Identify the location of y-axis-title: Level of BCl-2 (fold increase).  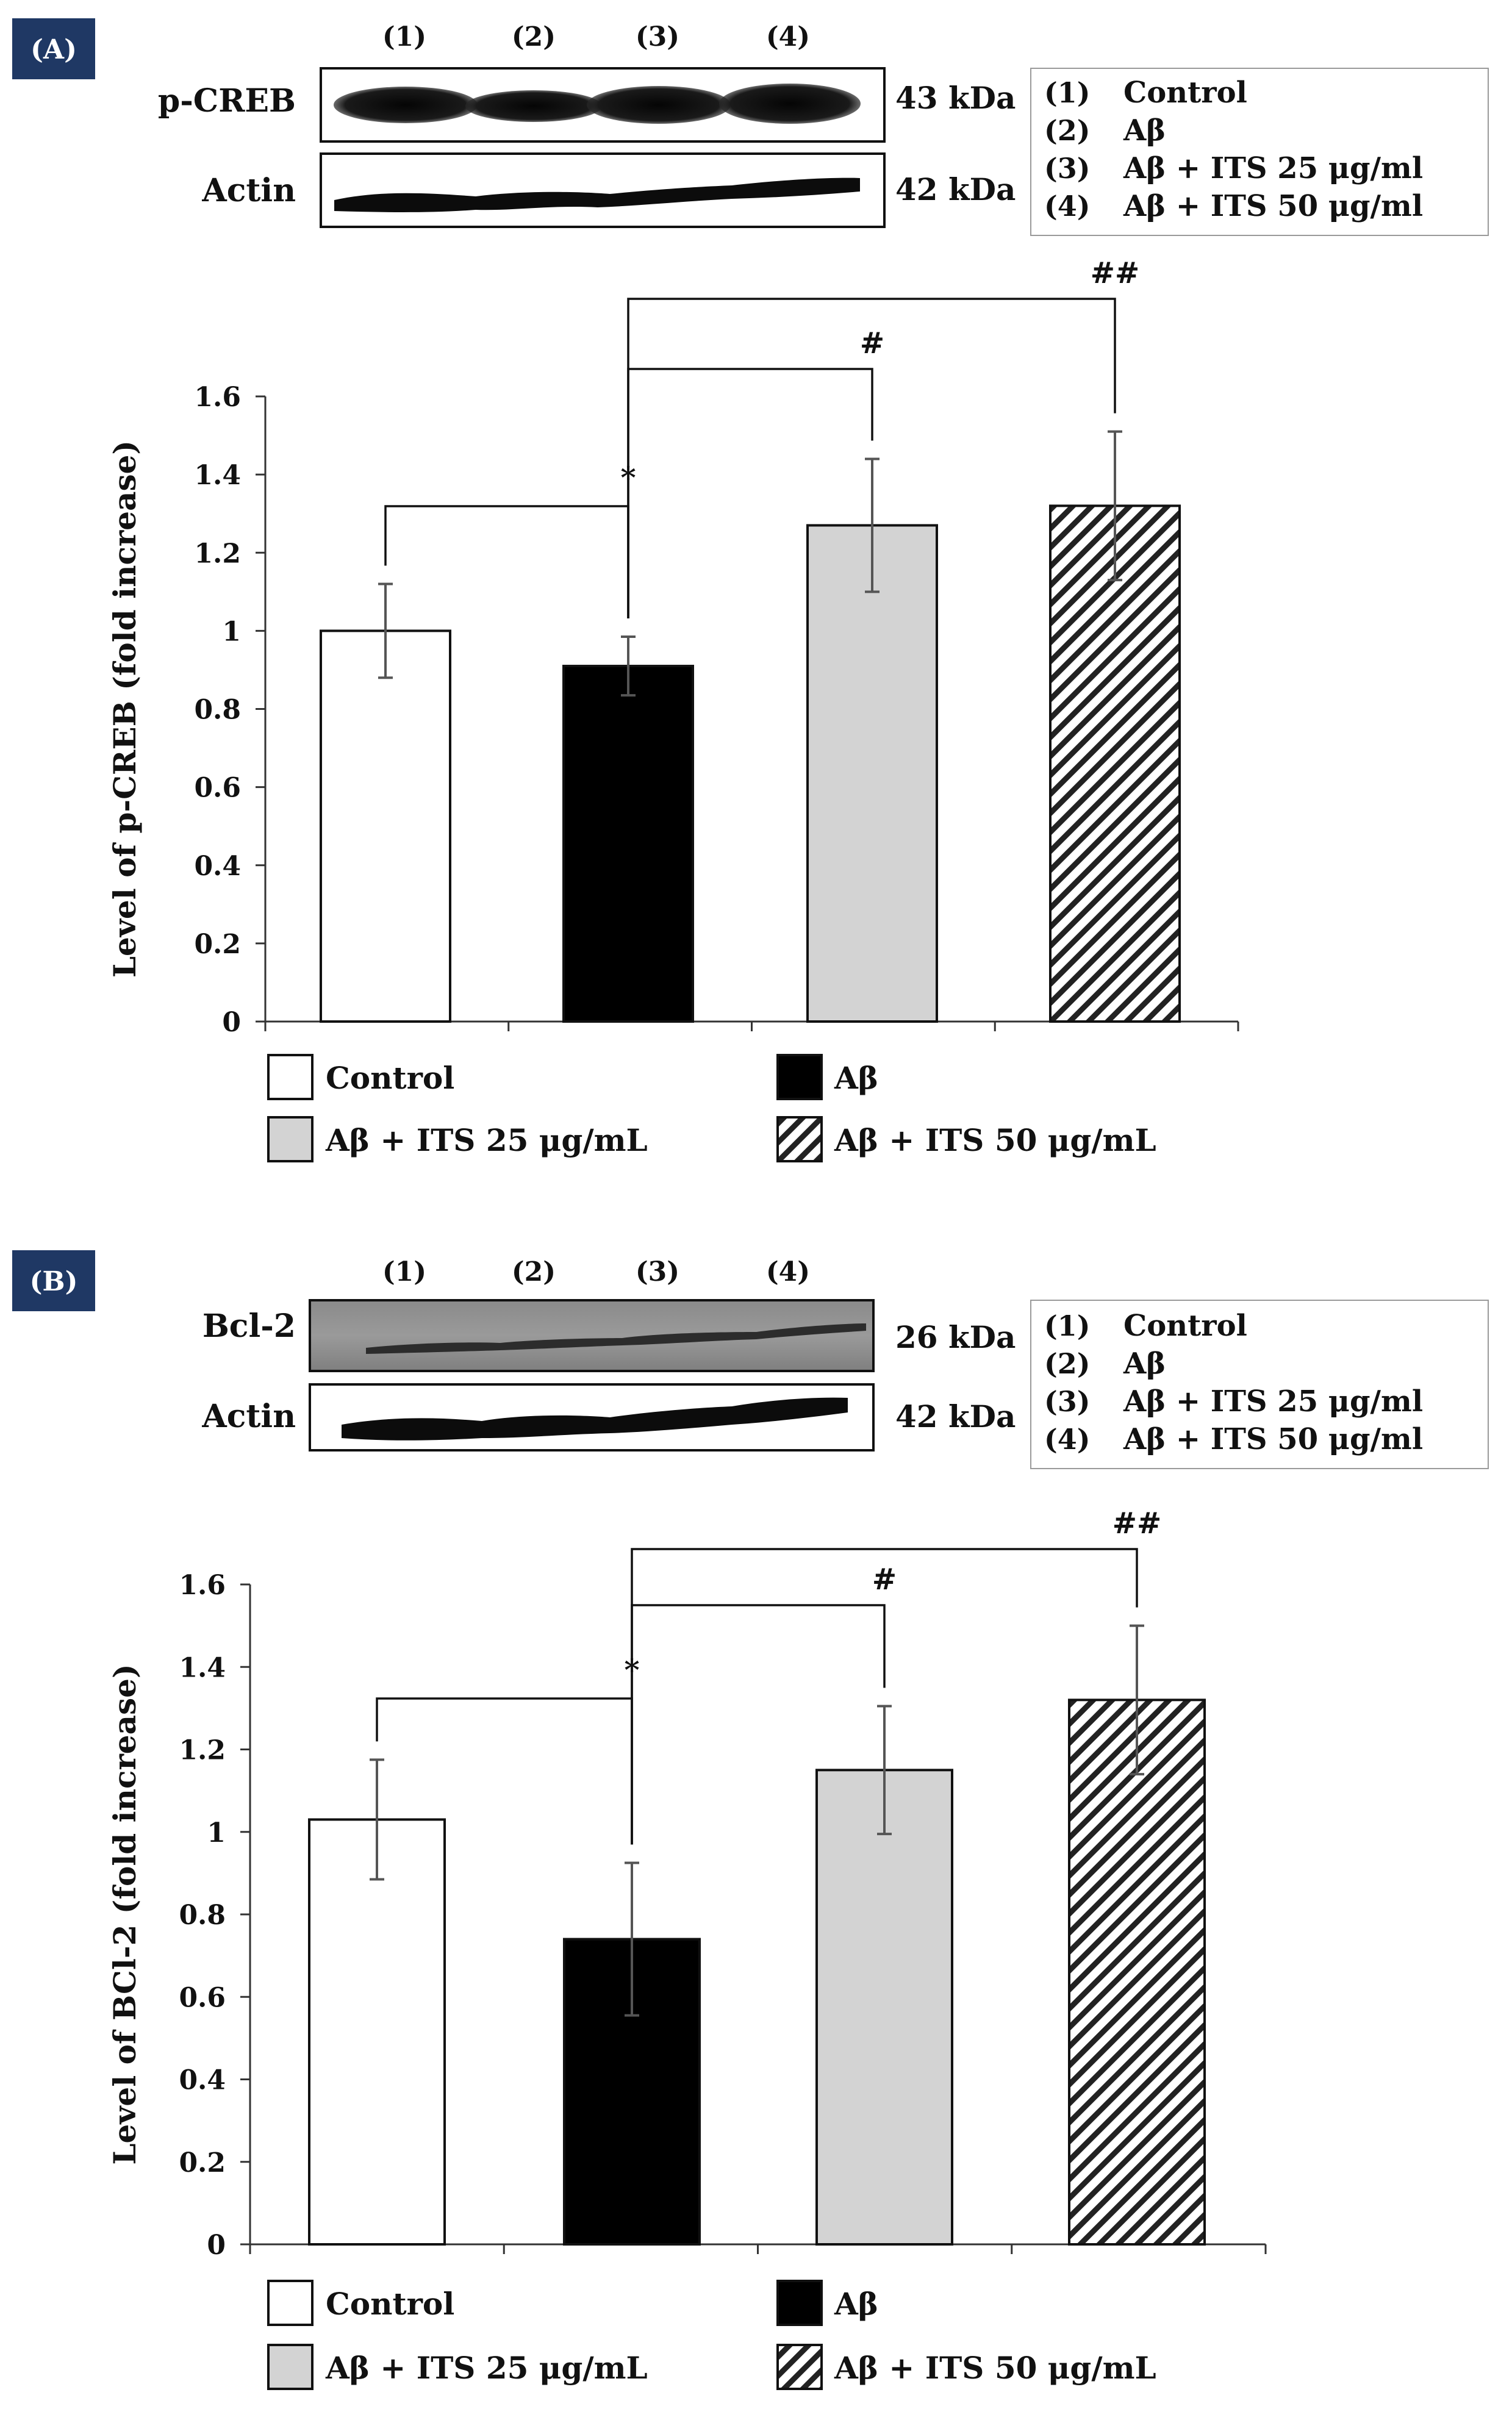
(125, 1914).